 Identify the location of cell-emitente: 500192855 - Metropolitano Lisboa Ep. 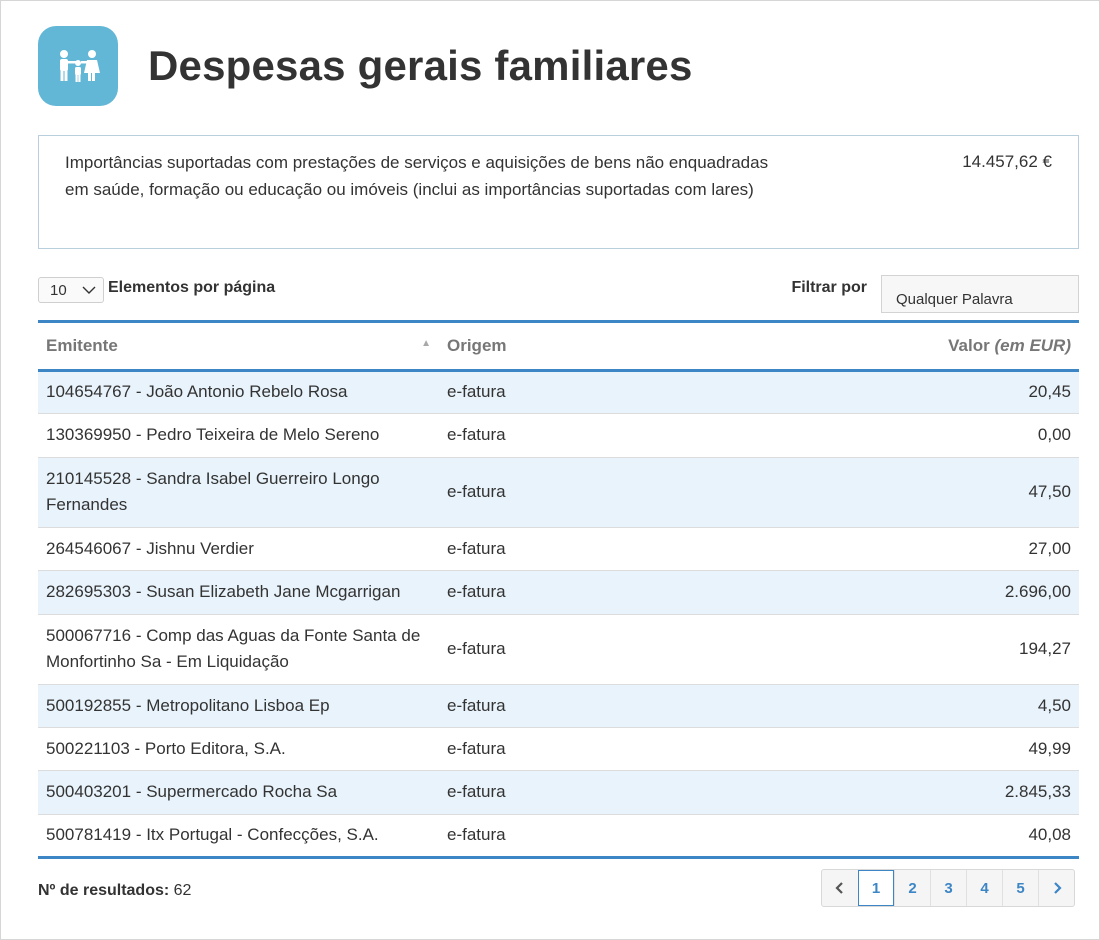
(188, 705).